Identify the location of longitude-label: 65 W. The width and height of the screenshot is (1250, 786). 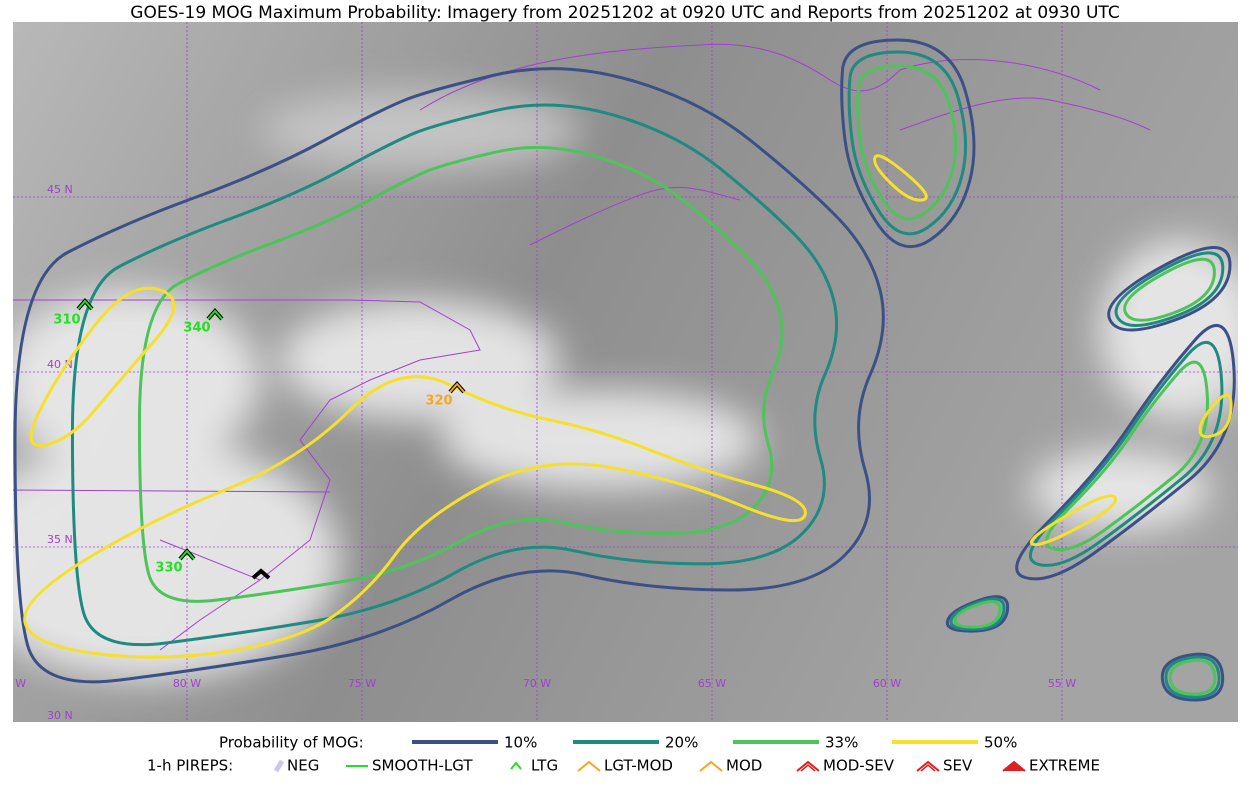
(712, 683).